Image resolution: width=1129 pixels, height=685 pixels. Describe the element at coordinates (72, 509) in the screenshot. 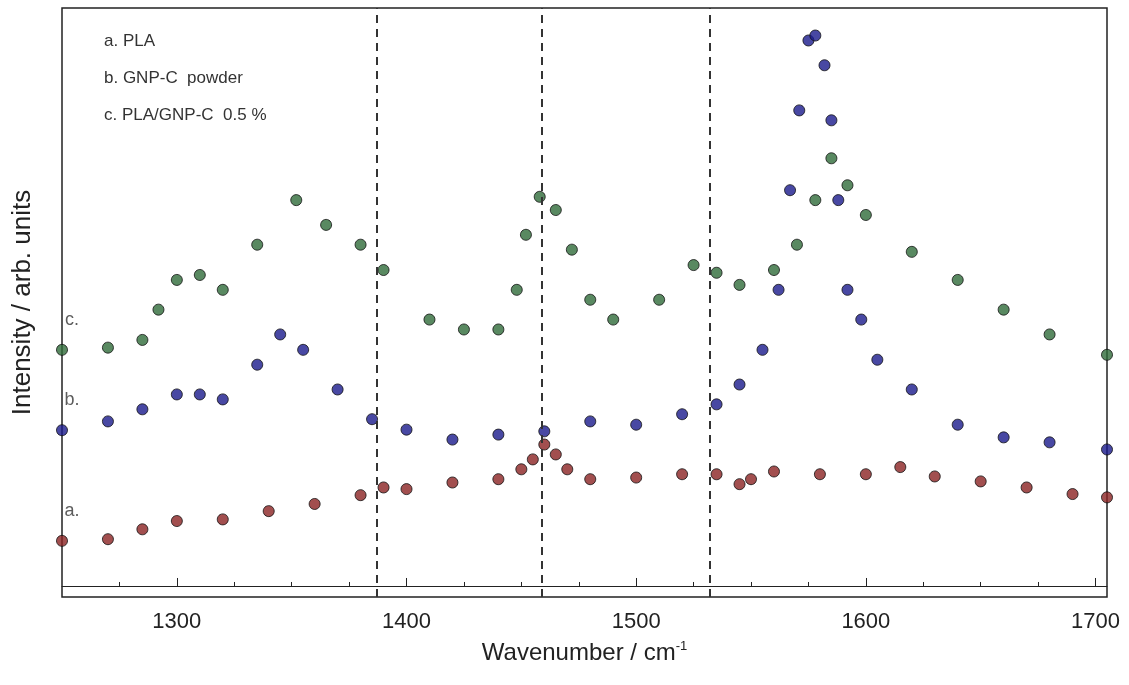

I see `series-label: a.` at that location.